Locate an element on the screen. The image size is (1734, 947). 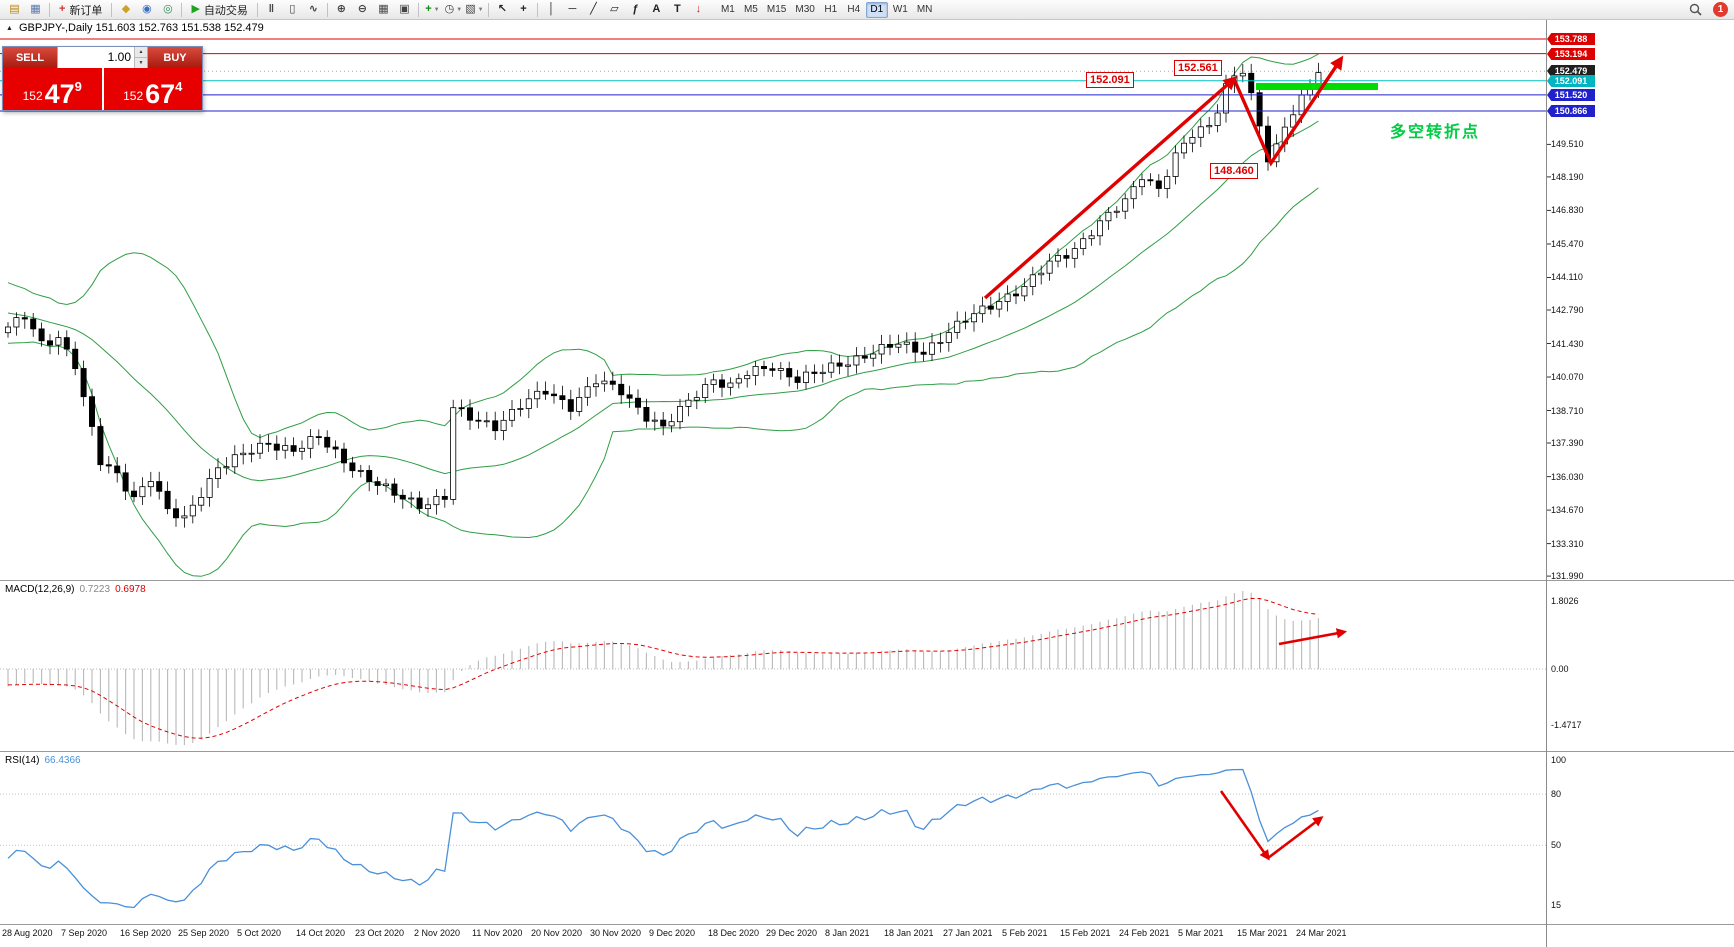
timeframe-m5-button: M5 is located at coordinates (750, 9).